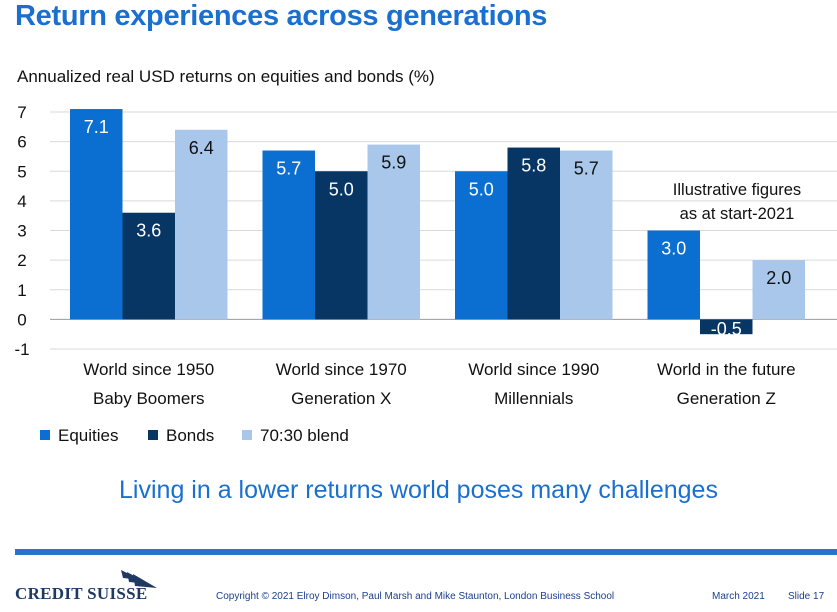  Describe the element at coordinates (21, 231) in the screenshot. I see `y-tick-label: 3` at that location.